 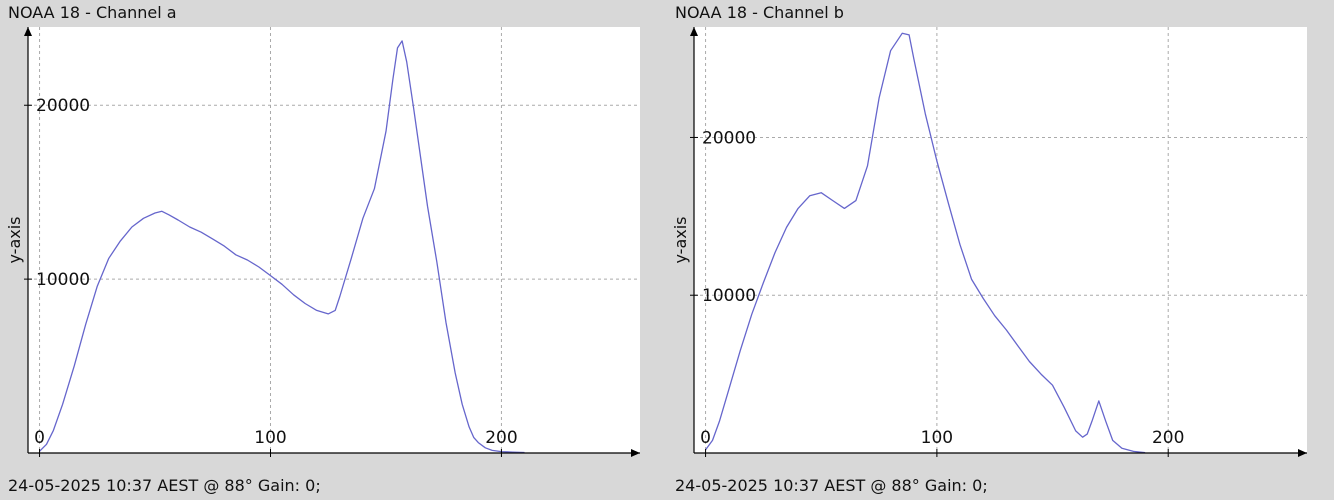 What do you see at coordinates (759, 12) in the screenshot?
I see `chart-title: NOAA 18 - Channel b` at bounding box center [759, 12].